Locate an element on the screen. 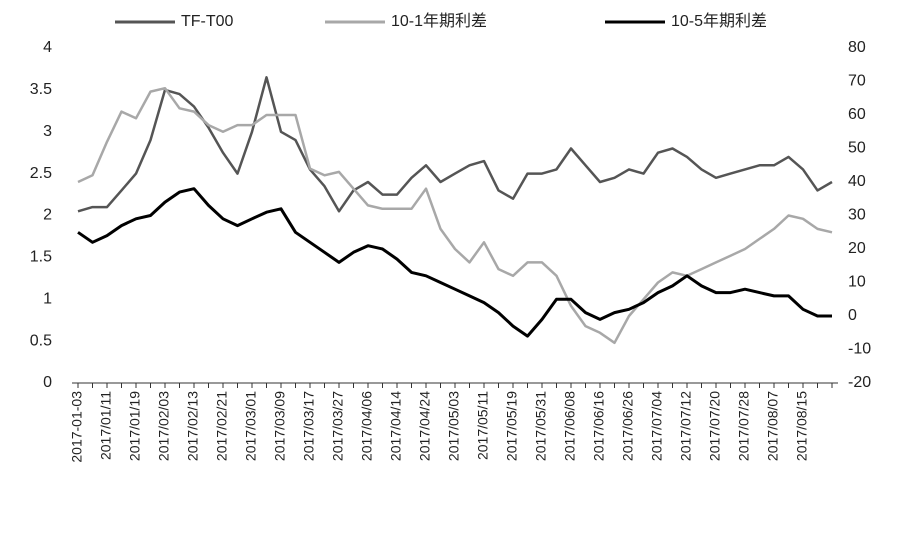 The width and height of the screenshot is (900, 534). y-tick-label: 0.5 is located at coordinates (41, 340).